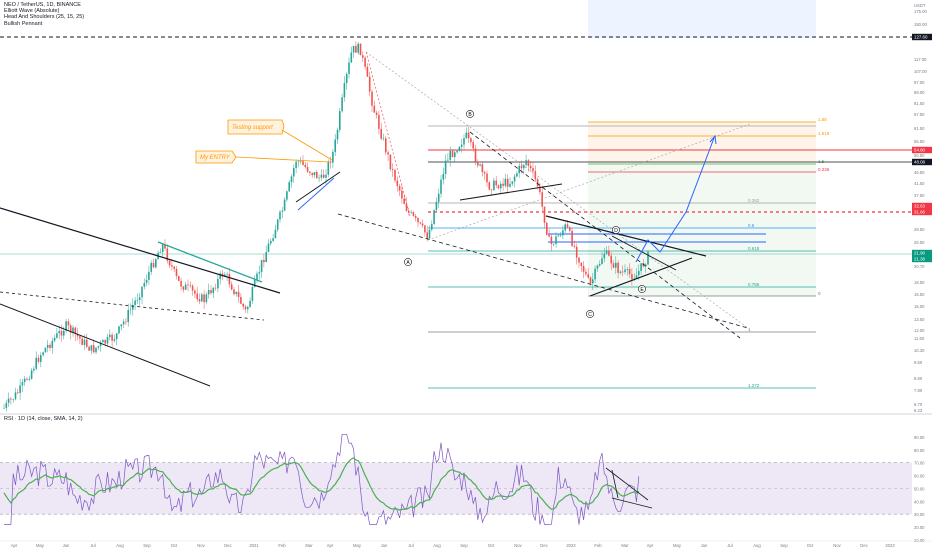 The width and height of the screenshot is (932, 555). What do you see at coordinates (321, 484) in the screenshot?
I see `rsi-ma-line` at bounding box center [321, 484].